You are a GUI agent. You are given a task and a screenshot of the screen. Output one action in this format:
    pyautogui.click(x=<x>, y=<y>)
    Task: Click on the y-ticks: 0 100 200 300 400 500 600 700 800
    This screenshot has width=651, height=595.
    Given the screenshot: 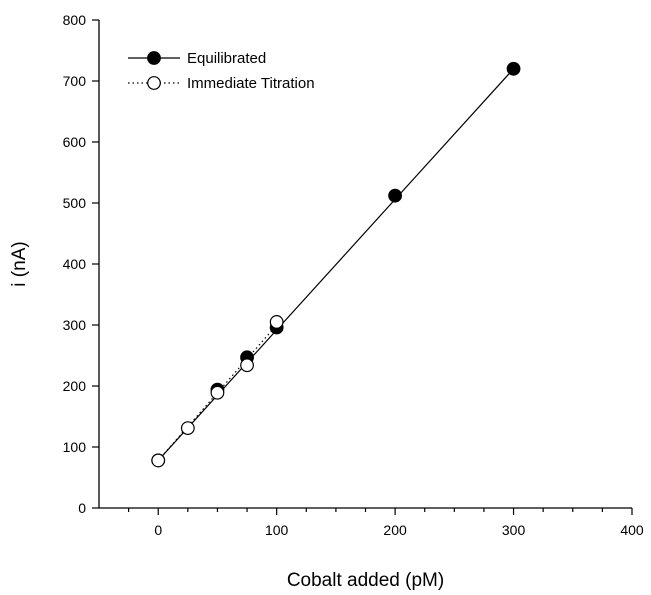 What is the action you would take?
    pyautogui.click(x=81, y=264)
    